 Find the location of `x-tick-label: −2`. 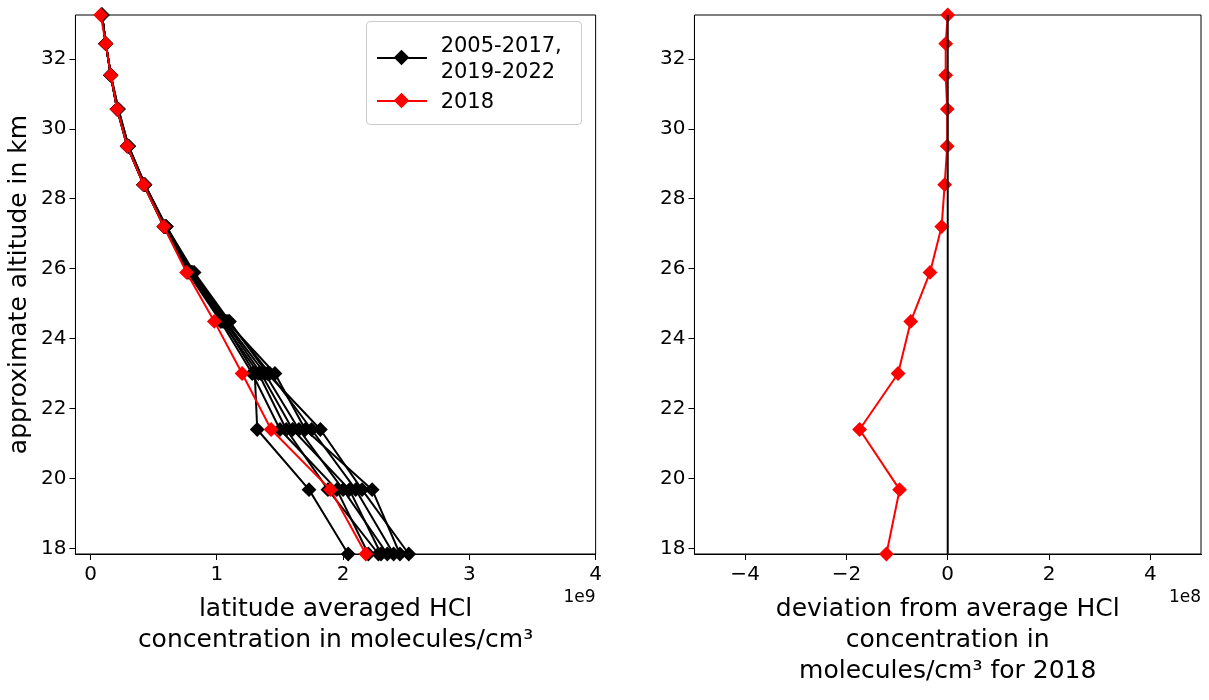

x-tick-label: −2 is located at coordinates (846, 573).